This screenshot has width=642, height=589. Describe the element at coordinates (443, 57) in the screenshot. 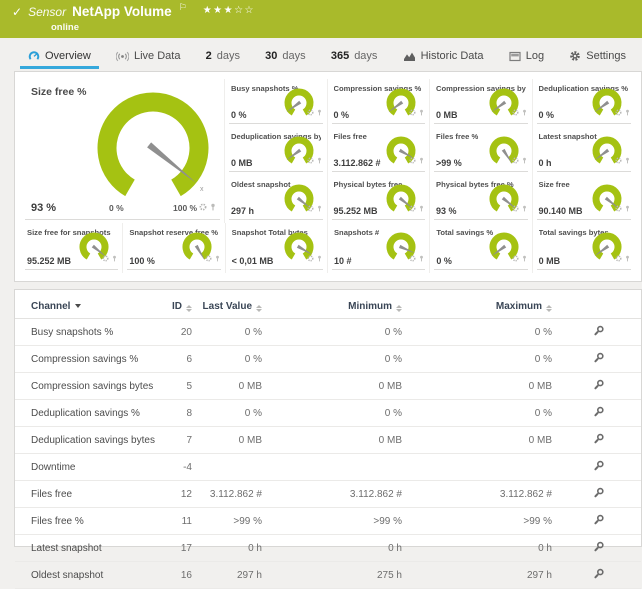

I see `tab-historic-data: Historic Data` at that location.